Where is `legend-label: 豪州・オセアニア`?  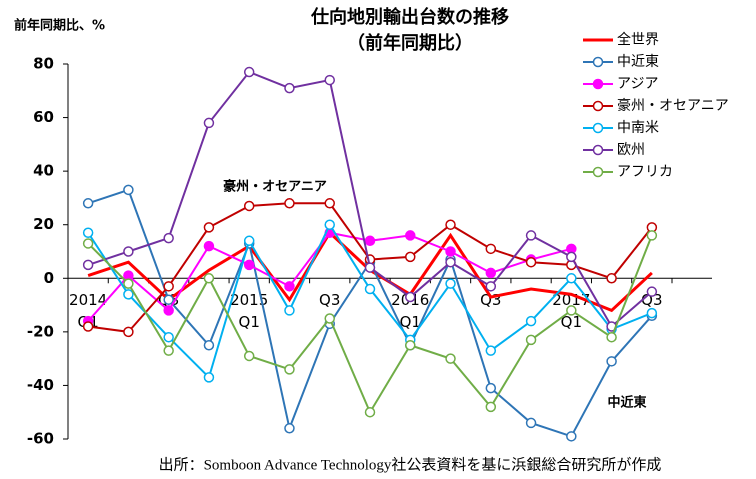 legend-label: 豪州・オセアニア is located at coordinates (673, 106).